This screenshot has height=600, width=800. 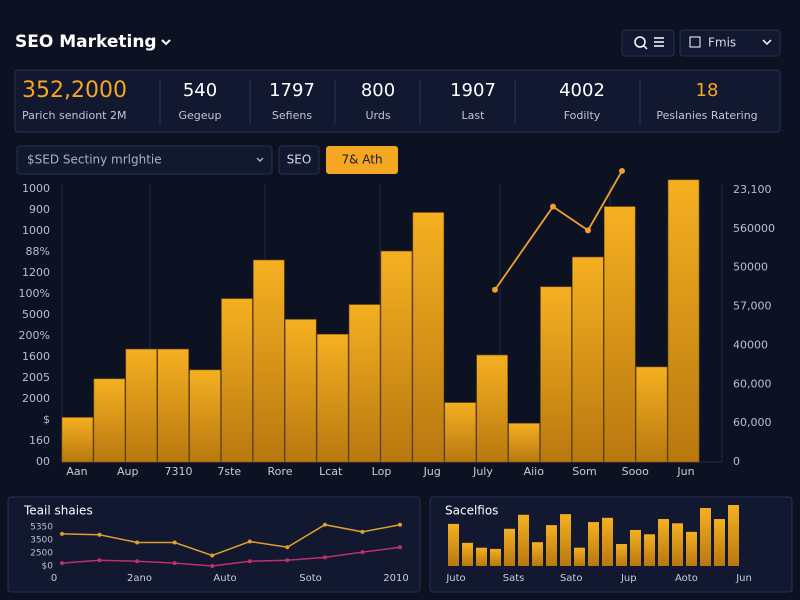 I want to click on x-tick-label: Som, so click(x=584, y=471).